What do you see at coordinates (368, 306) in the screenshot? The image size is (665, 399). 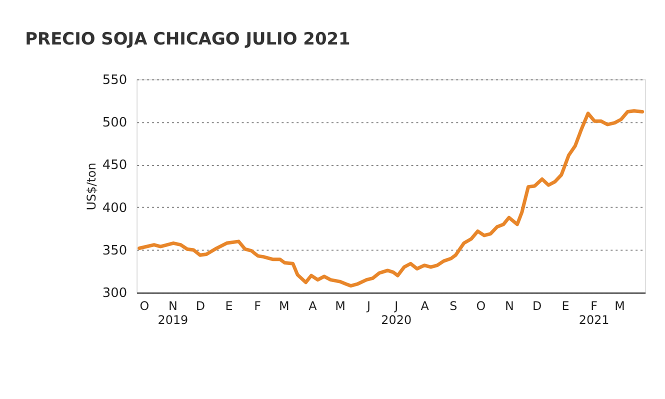 I see `x-tick-label: J` at bounding box center [368, 306].